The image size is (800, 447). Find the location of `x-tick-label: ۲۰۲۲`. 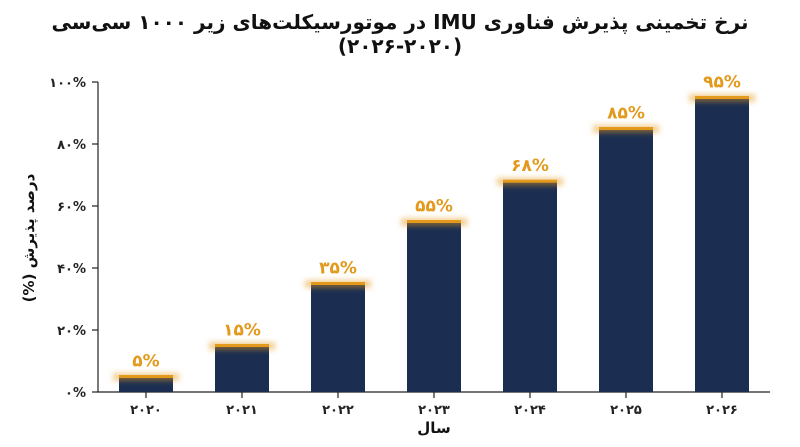

x-tick-label: ۲۰۲۲ is located at coordinates (338, 410).